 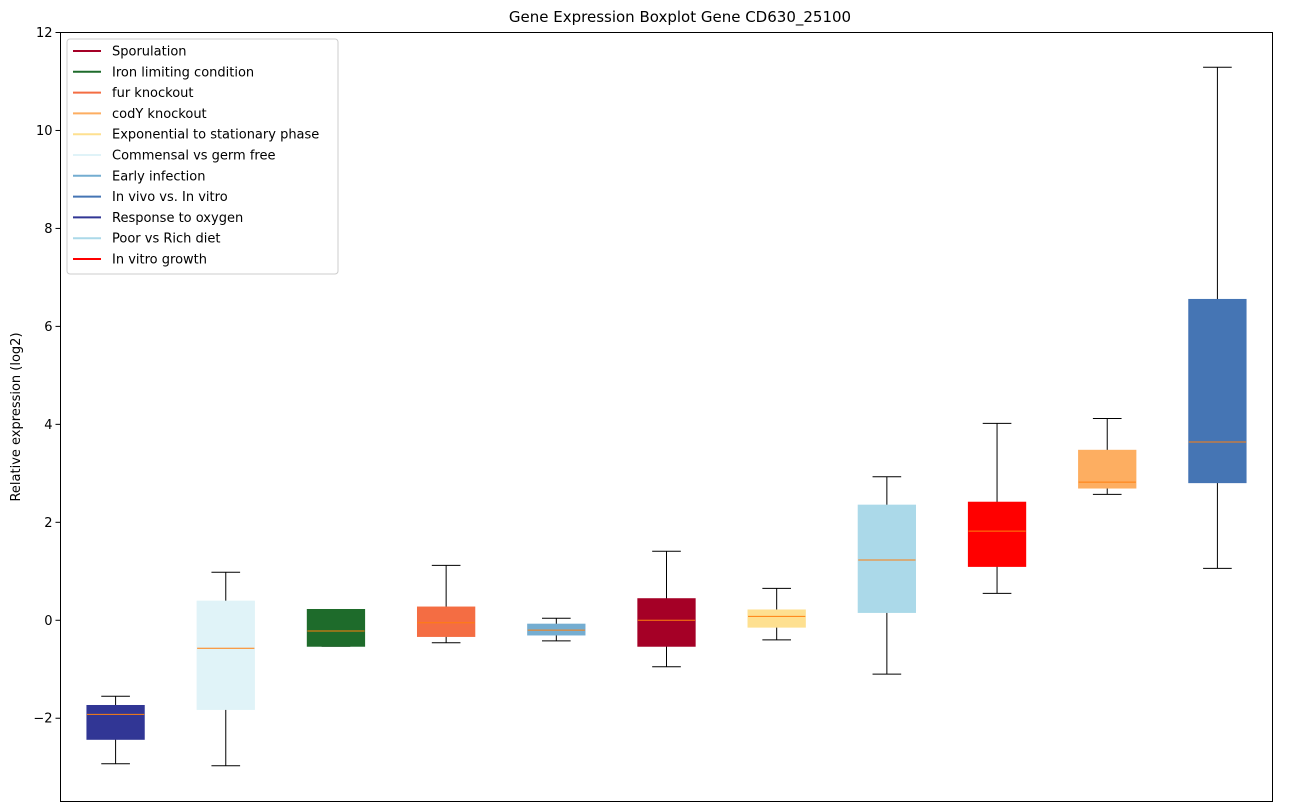 I want to click on legend-label: Commensal vs germ free, so click(x=193, y=156).